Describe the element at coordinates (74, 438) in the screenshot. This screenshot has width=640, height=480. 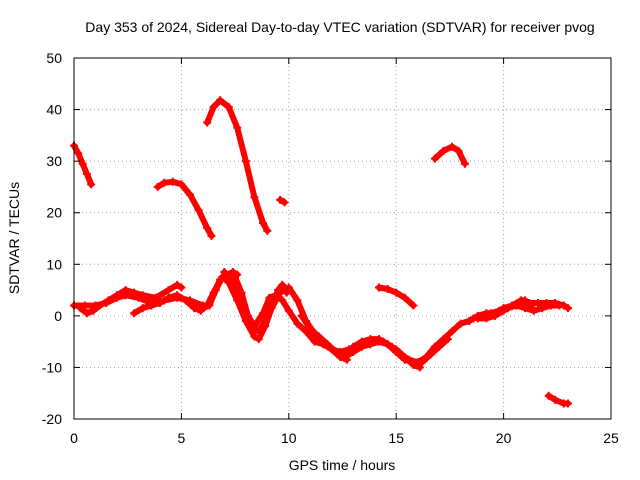
I see `x-tick-label: 0` at that location.